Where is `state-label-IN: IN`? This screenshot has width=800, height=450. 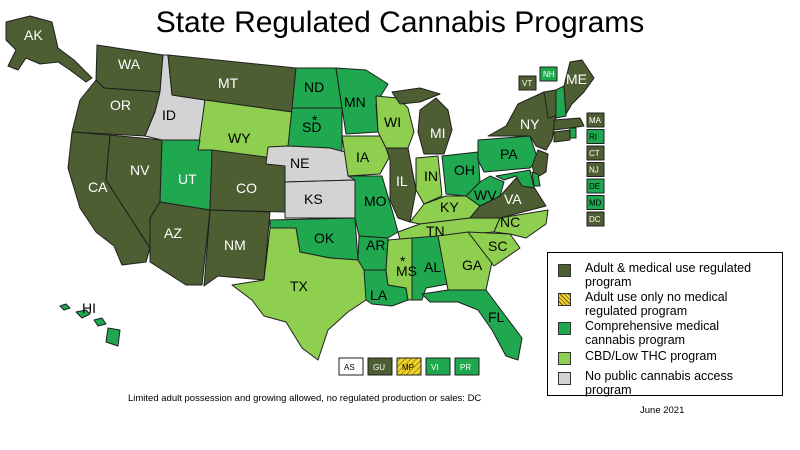
state-label-IN: IN is located at coordinates (431, 176).